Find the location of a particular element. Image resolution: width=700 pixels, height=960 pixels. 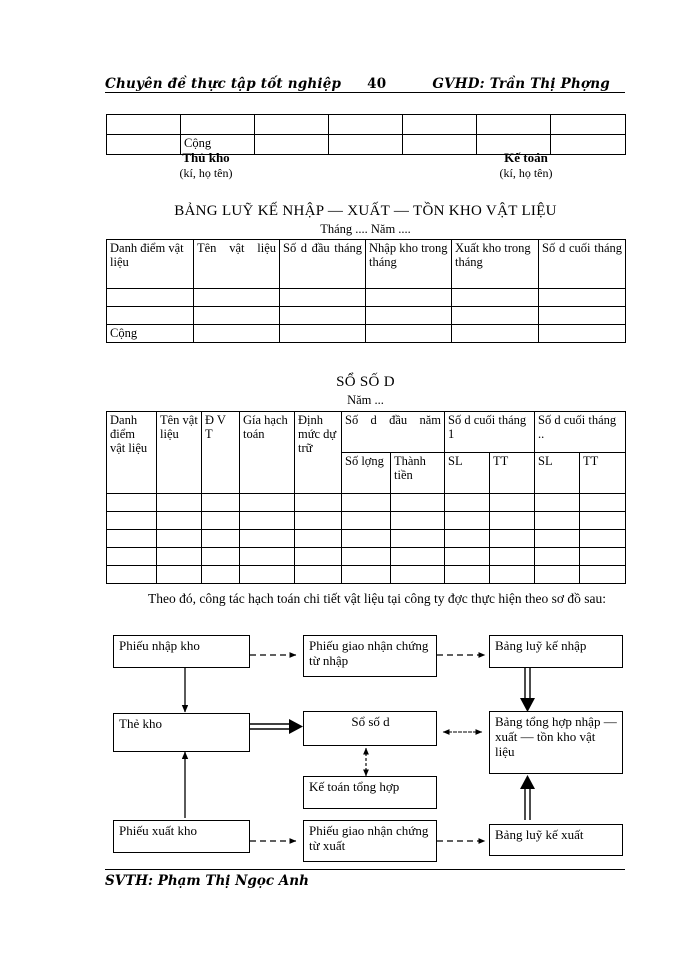

signature-ke-toan: Kế toán (kí, họ tên) is located at coordinates (526, 165).